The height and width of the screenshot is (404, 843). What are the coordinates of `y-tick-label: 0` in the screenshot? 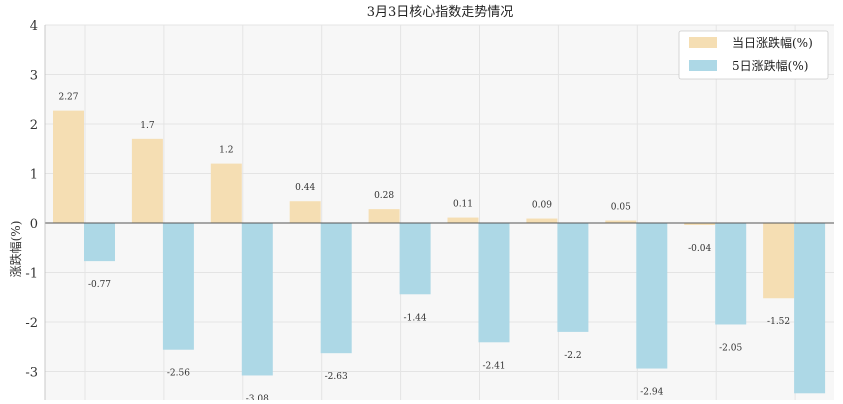 It's located at (34, 224).